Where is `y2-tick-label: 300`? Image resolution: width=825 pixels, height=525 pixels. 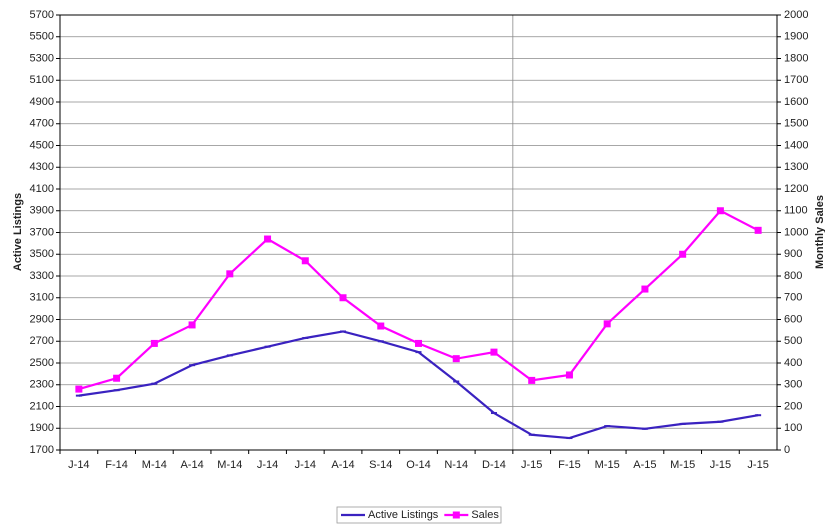
y2-tick-label: 300 is located at coordinates (793, 385).